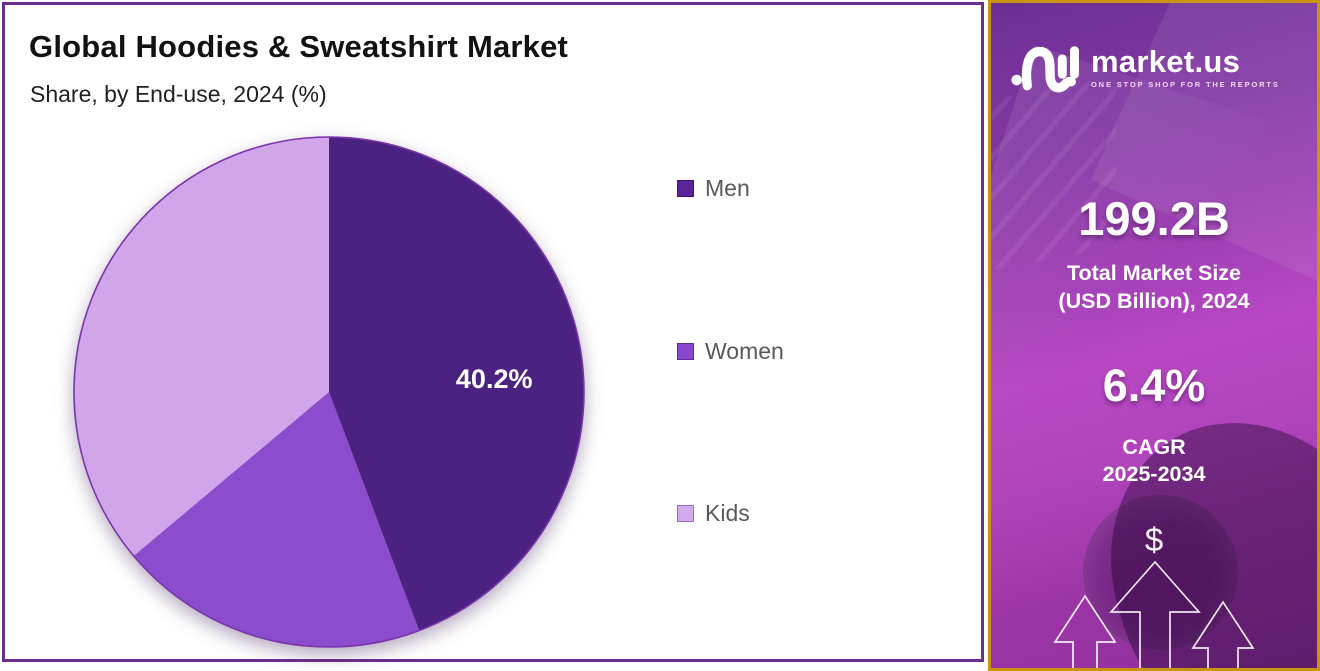 The height and width of the screenshot is (671, 1320). I want to click on growth-arrows-icon, so click(1154, 614).